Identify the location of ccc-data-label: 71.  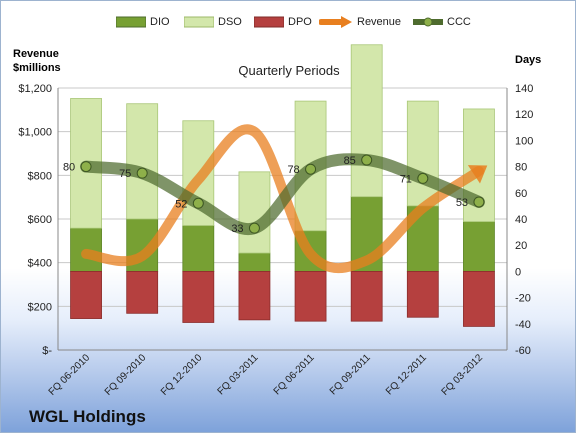
(406, 179).